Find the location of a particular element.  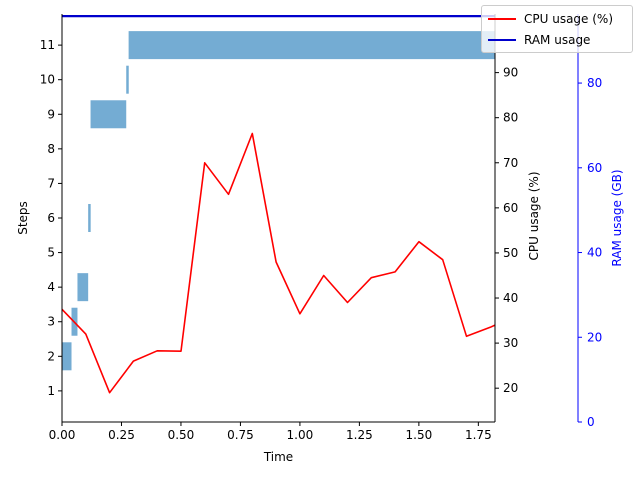

cpu-tick-label: 50 is located at coordinates (510, 253).